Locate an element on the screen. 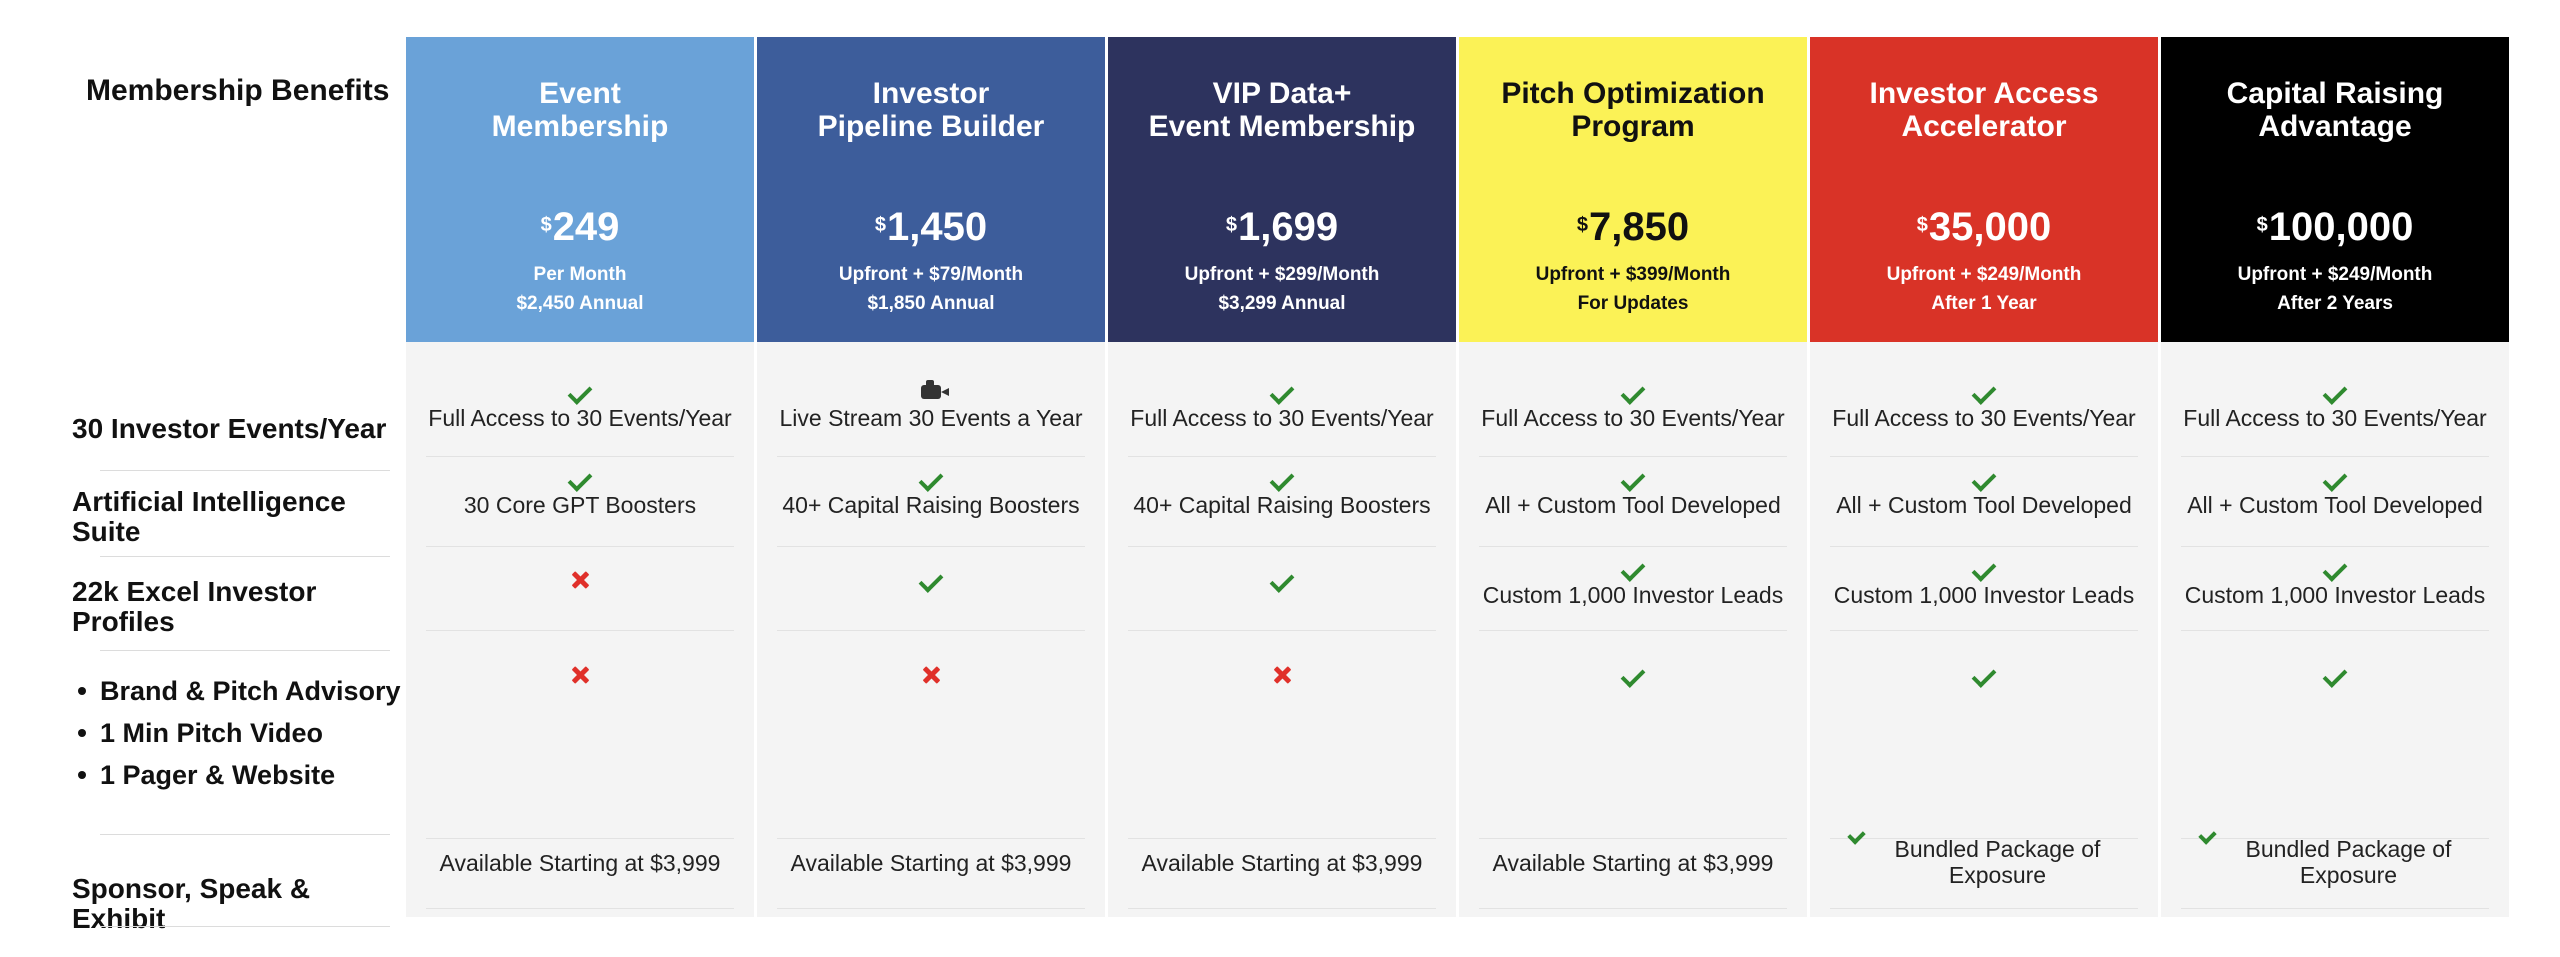 The width and height of the screenshot is (2560, 957). advisory-bullet-item: Brand & Pitch Advisory is located at coordinates (237, 691).